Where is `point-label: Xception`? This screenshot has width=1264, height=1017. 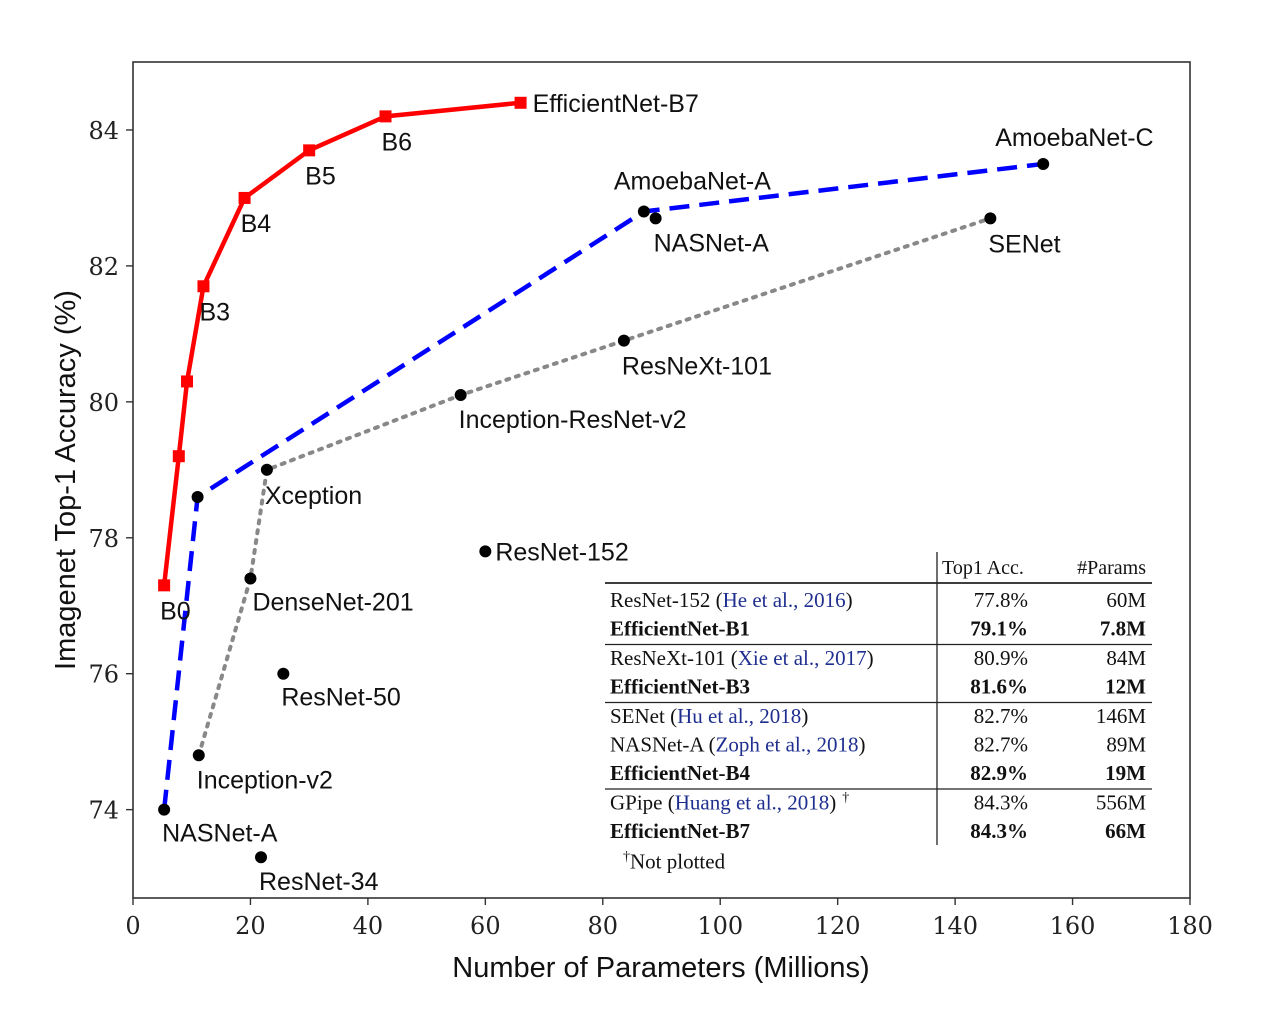 point-label: Xception is located at coordinates (313, 496).